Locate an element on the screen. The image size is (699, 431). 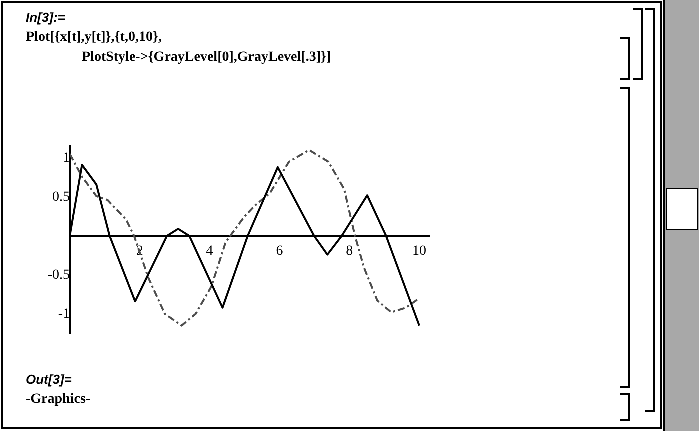
x-tick-label: 4 is located at coordinates (210, 252).